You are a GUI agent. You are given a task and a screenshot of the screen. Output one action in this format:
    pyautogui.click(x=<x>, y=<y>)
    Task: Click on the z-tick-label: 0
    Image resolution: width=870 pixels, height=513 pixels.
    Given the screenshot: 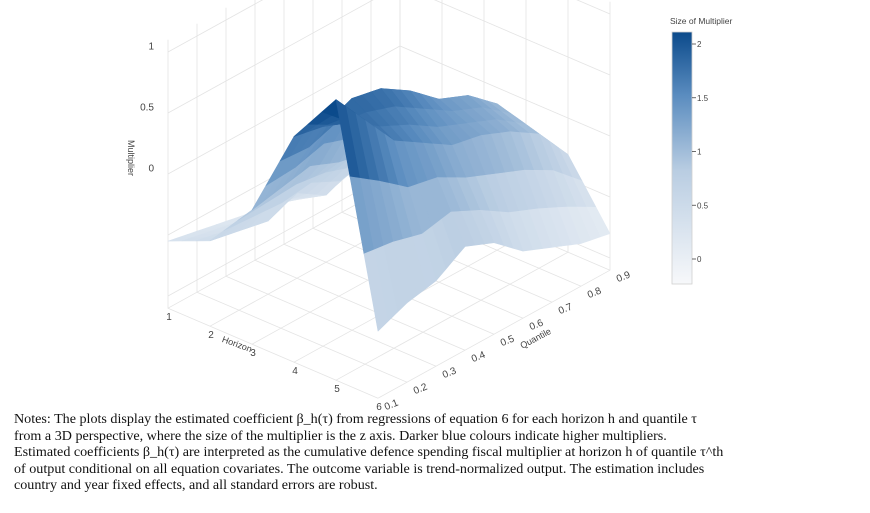 What is the action you would take?
    pyautogui.click(x=151, y=169)
    